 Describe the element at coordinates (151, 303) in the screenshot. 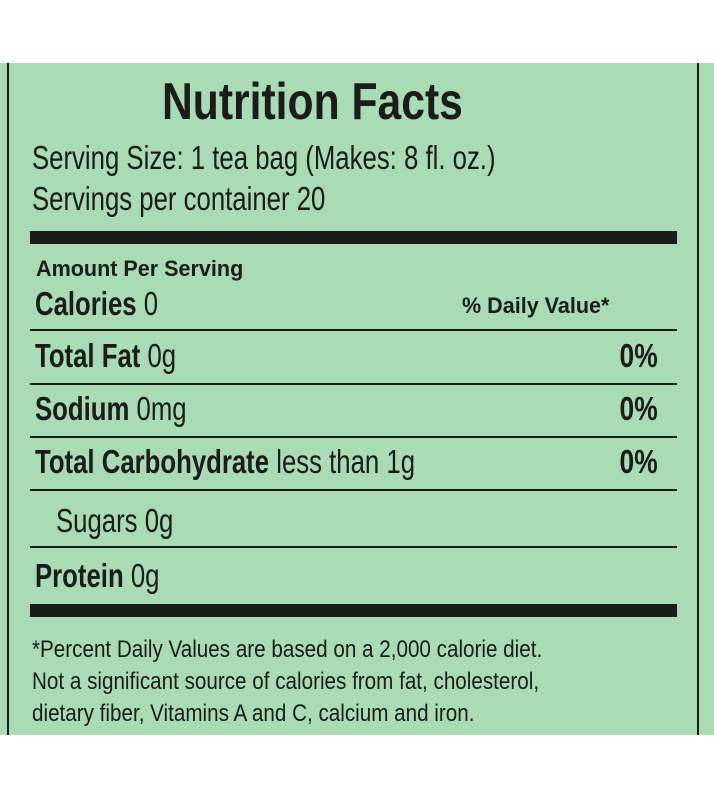

I see `calories-value: 0` at that location.